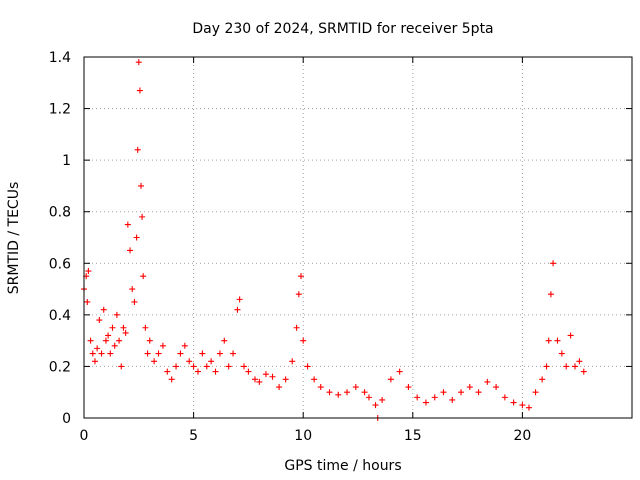 This screenshot has height=480, width=640. Describe the element at coordinates (193, 436) in the screenshot. I see `x-tick-label: 5` at that location.